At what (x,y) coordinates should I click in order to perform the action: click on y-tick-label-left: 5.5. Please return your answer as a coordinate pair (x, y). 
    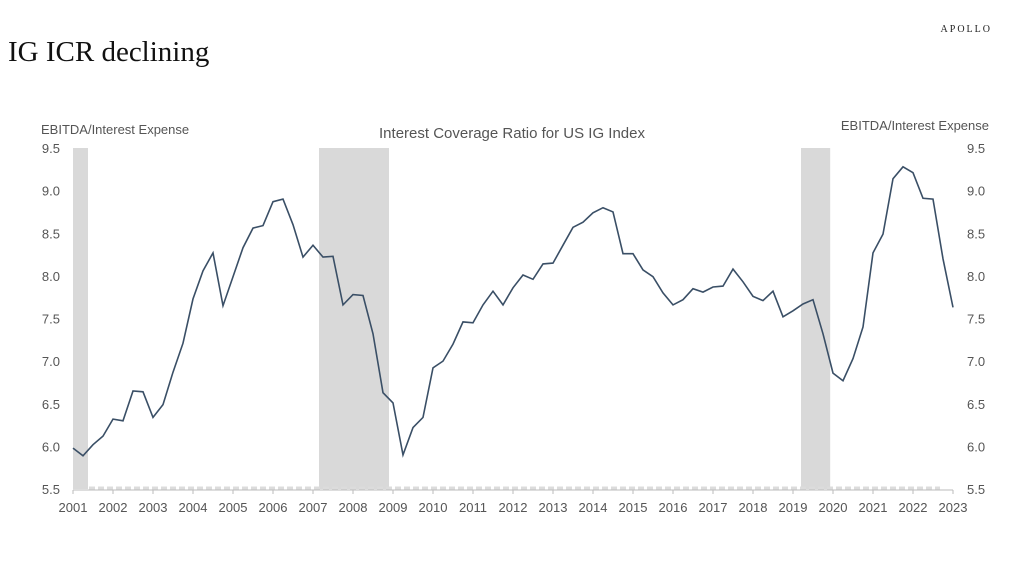
    Looking at the image, I should click on (51, 489).